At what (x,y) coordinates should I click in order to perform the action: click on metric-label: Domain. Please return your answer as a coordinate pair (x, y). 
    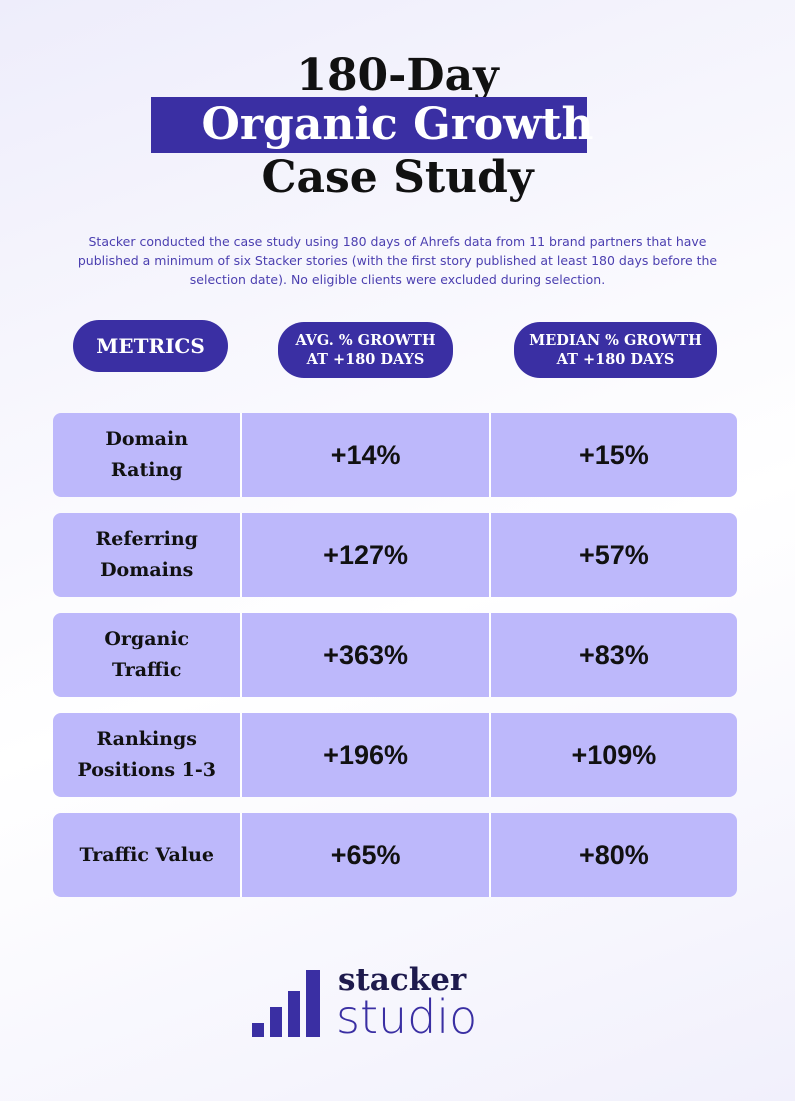
    Looking at the image, I should click on (147, 439).